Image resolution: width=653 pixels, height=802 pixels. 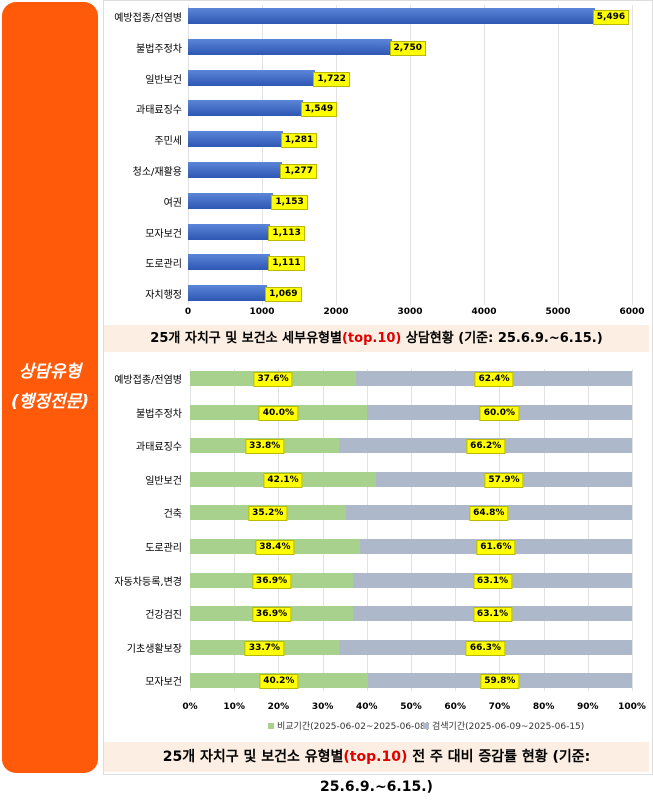 I want to click on x-tick-label: 100%, so click(x=632, y=707).